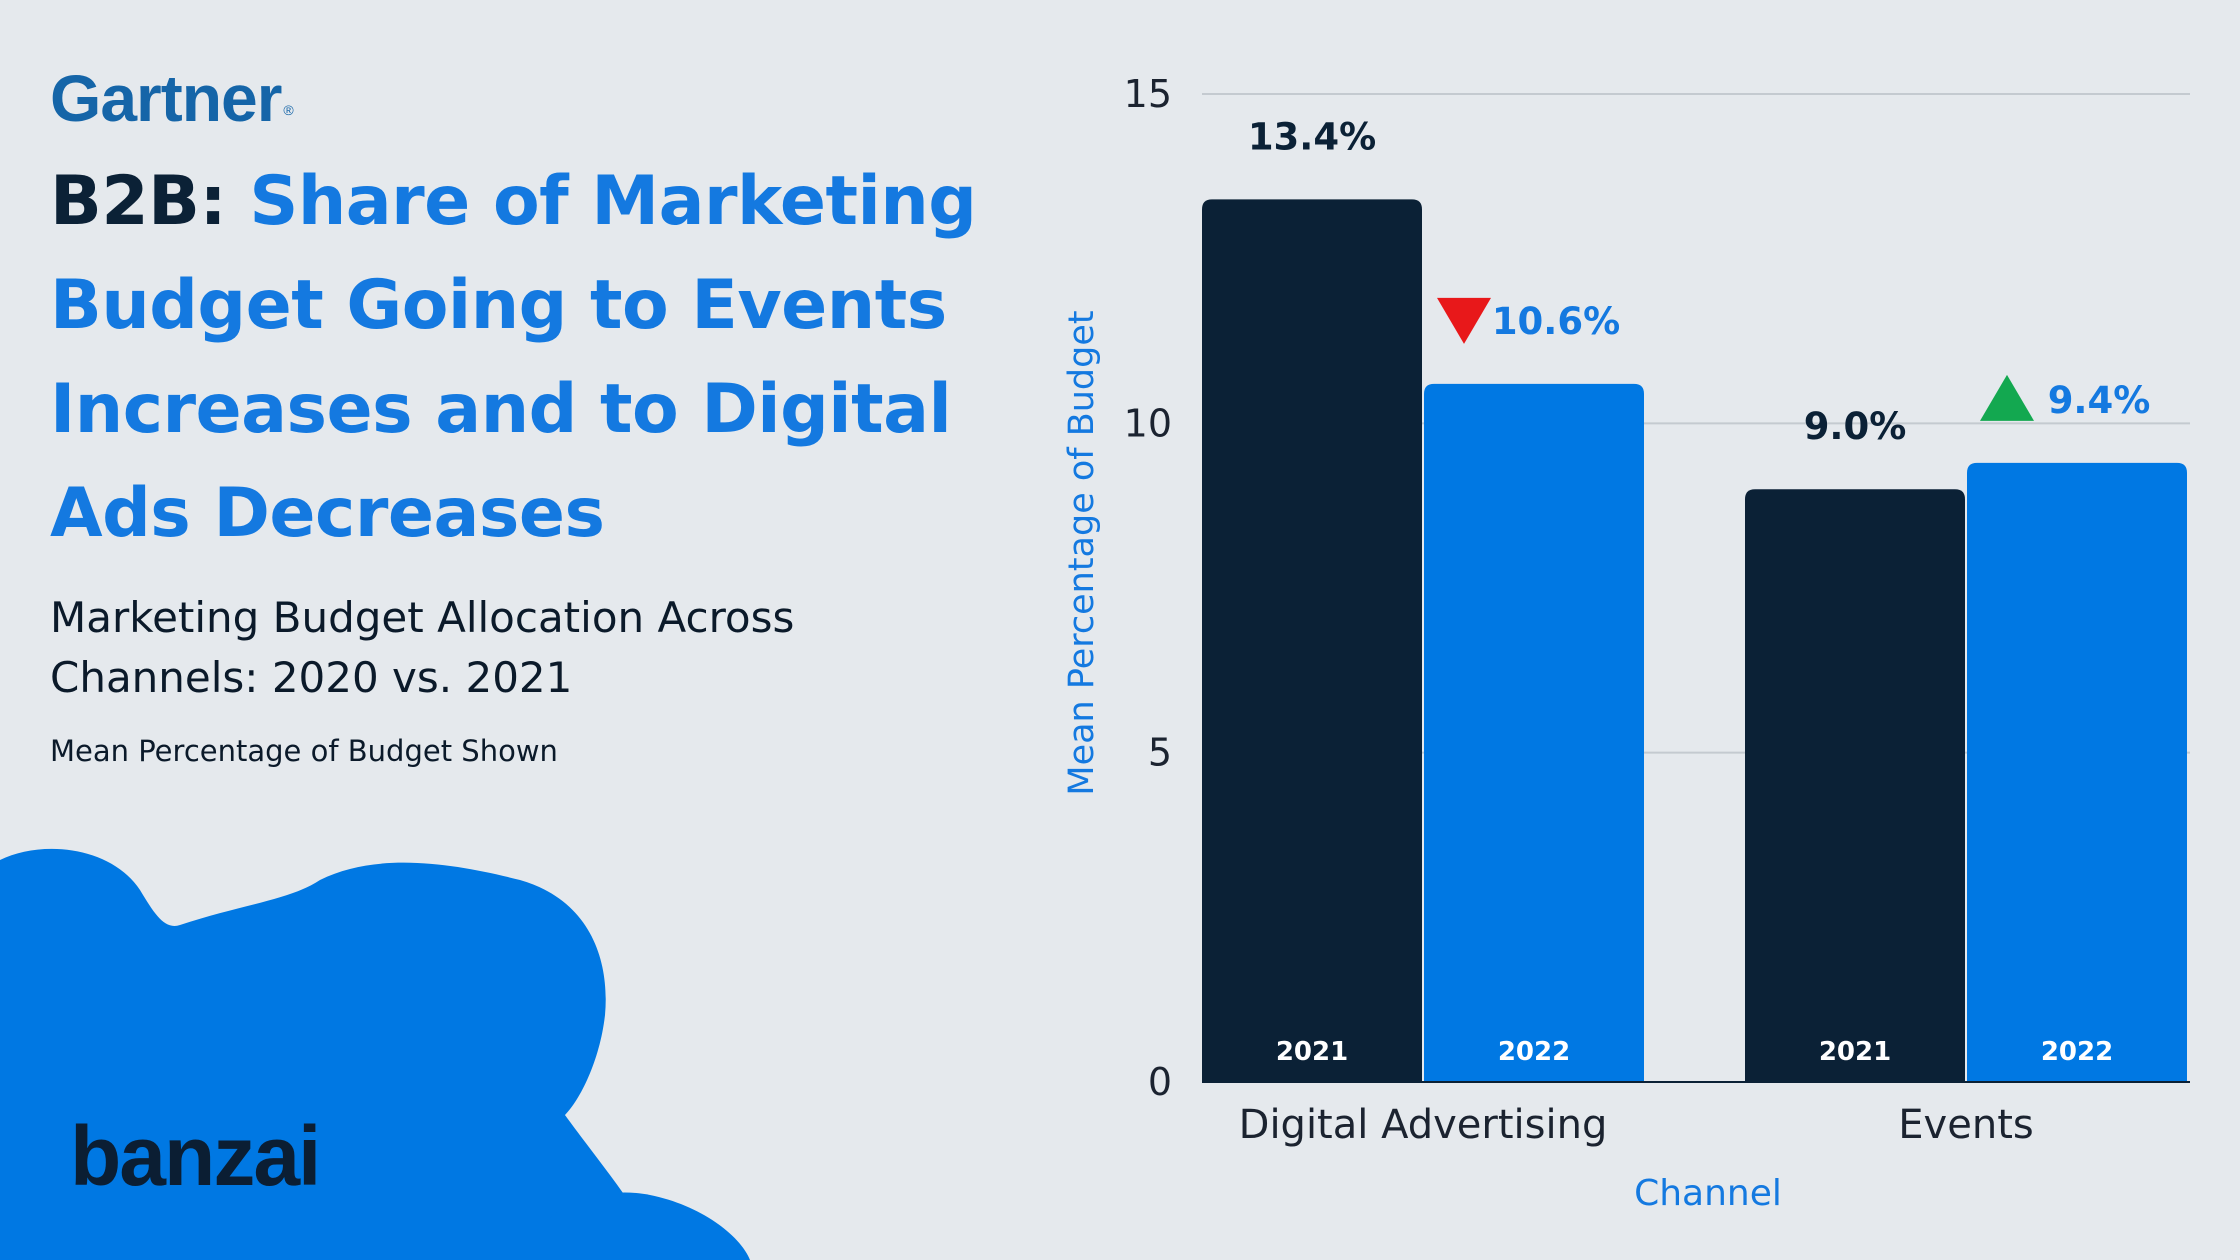 Image resolution: width=2240 pixels, height=1260 pixels. Describe the element at coordinates (2099, 400) in the screenshot. I see `value-label: 9.4%` at that location.